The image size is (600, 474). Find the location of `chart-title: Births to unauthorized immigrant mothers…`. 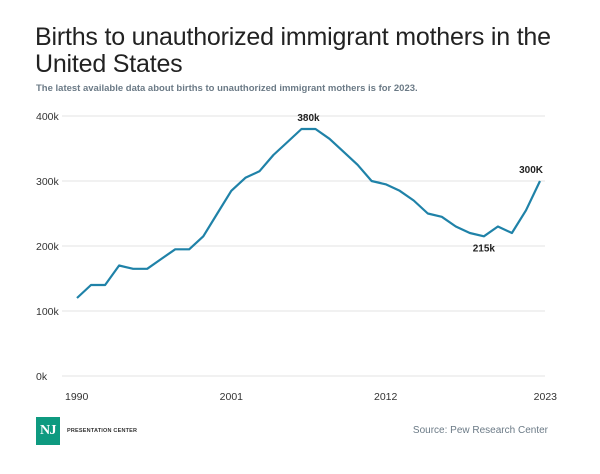

chart-title: Births to unauthorized immigrant mothers… is located at coordinates (293, 50).